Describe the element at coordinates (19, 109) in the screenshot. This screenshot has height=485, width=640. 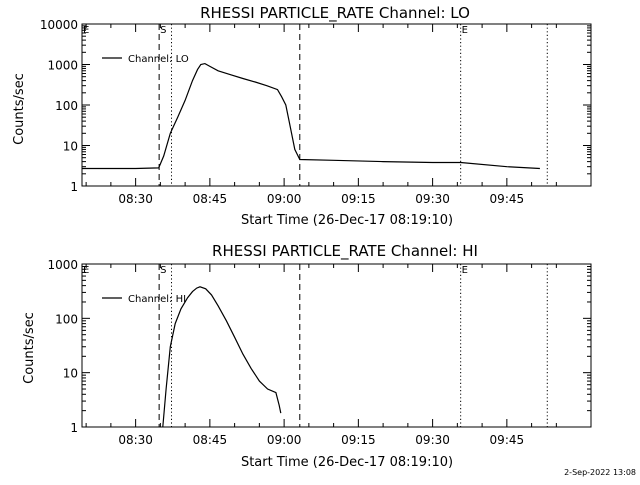
I see `y-axis-label-lo: Counts/sec` at that location.